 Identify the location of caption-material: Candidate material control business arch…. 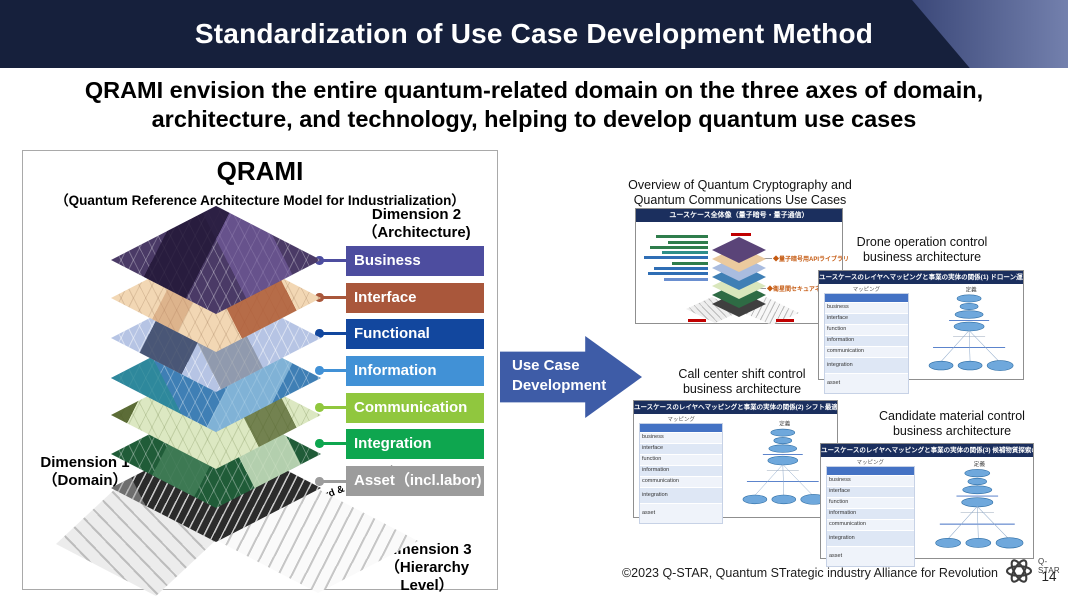
(952, 423).